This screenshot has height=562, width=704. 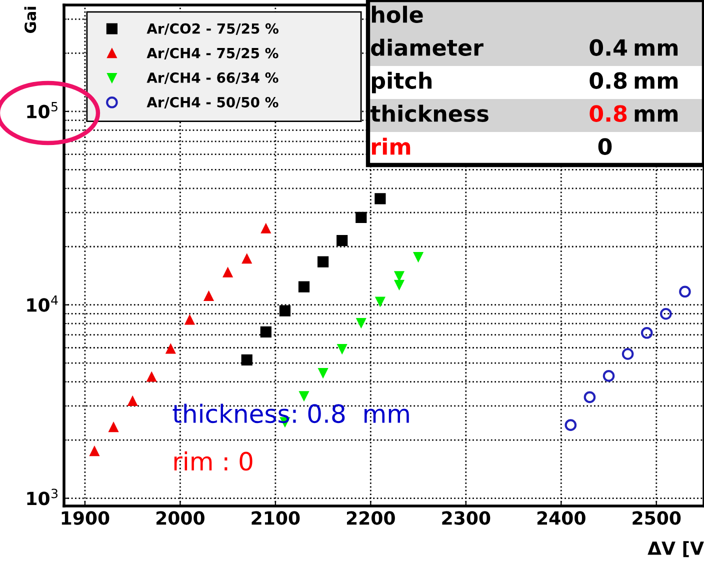 What do you see at coordinates (676, 549) in the screenshot?
I see `x-axis-title: ΔV [V` at bounding box center [676, 549].